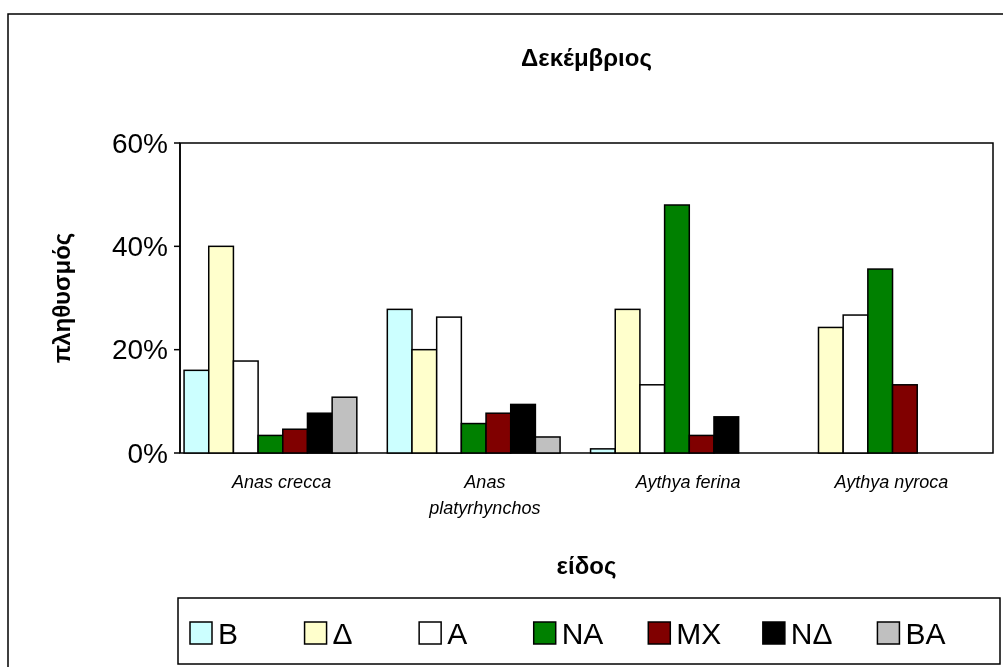 The width and height of the screenshot is (1003, 667). Describe the element at coordinates (925, 633) in the screenshot. I see `legend-label: BA` at that location.